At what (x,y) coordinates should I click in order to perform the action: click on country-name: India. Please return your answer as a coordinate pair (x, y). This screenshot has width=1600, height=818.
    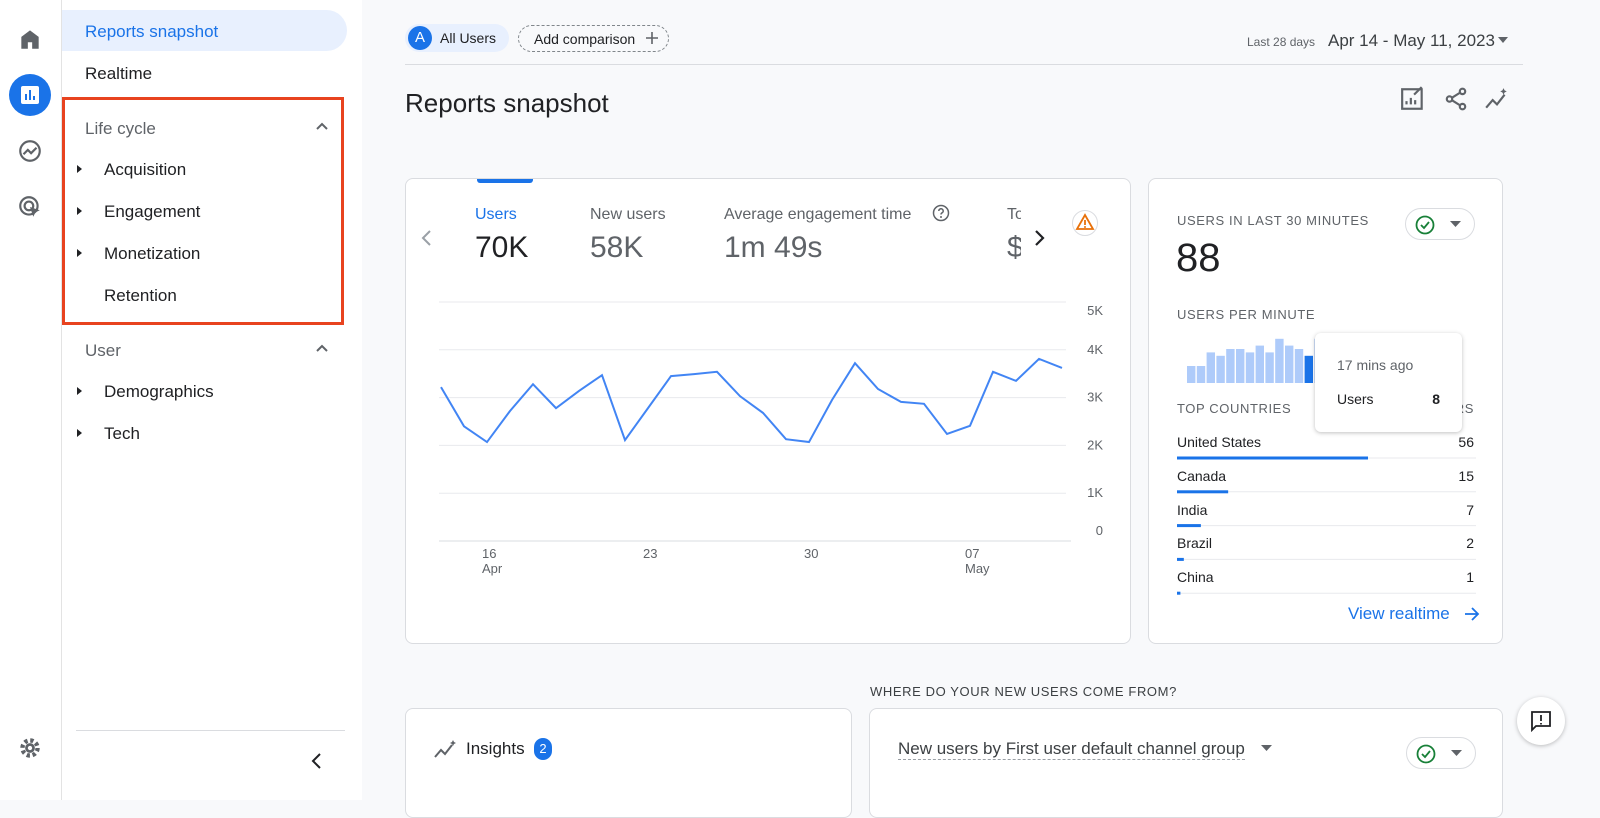
    Looking at the image, I should click on (1192, 509).